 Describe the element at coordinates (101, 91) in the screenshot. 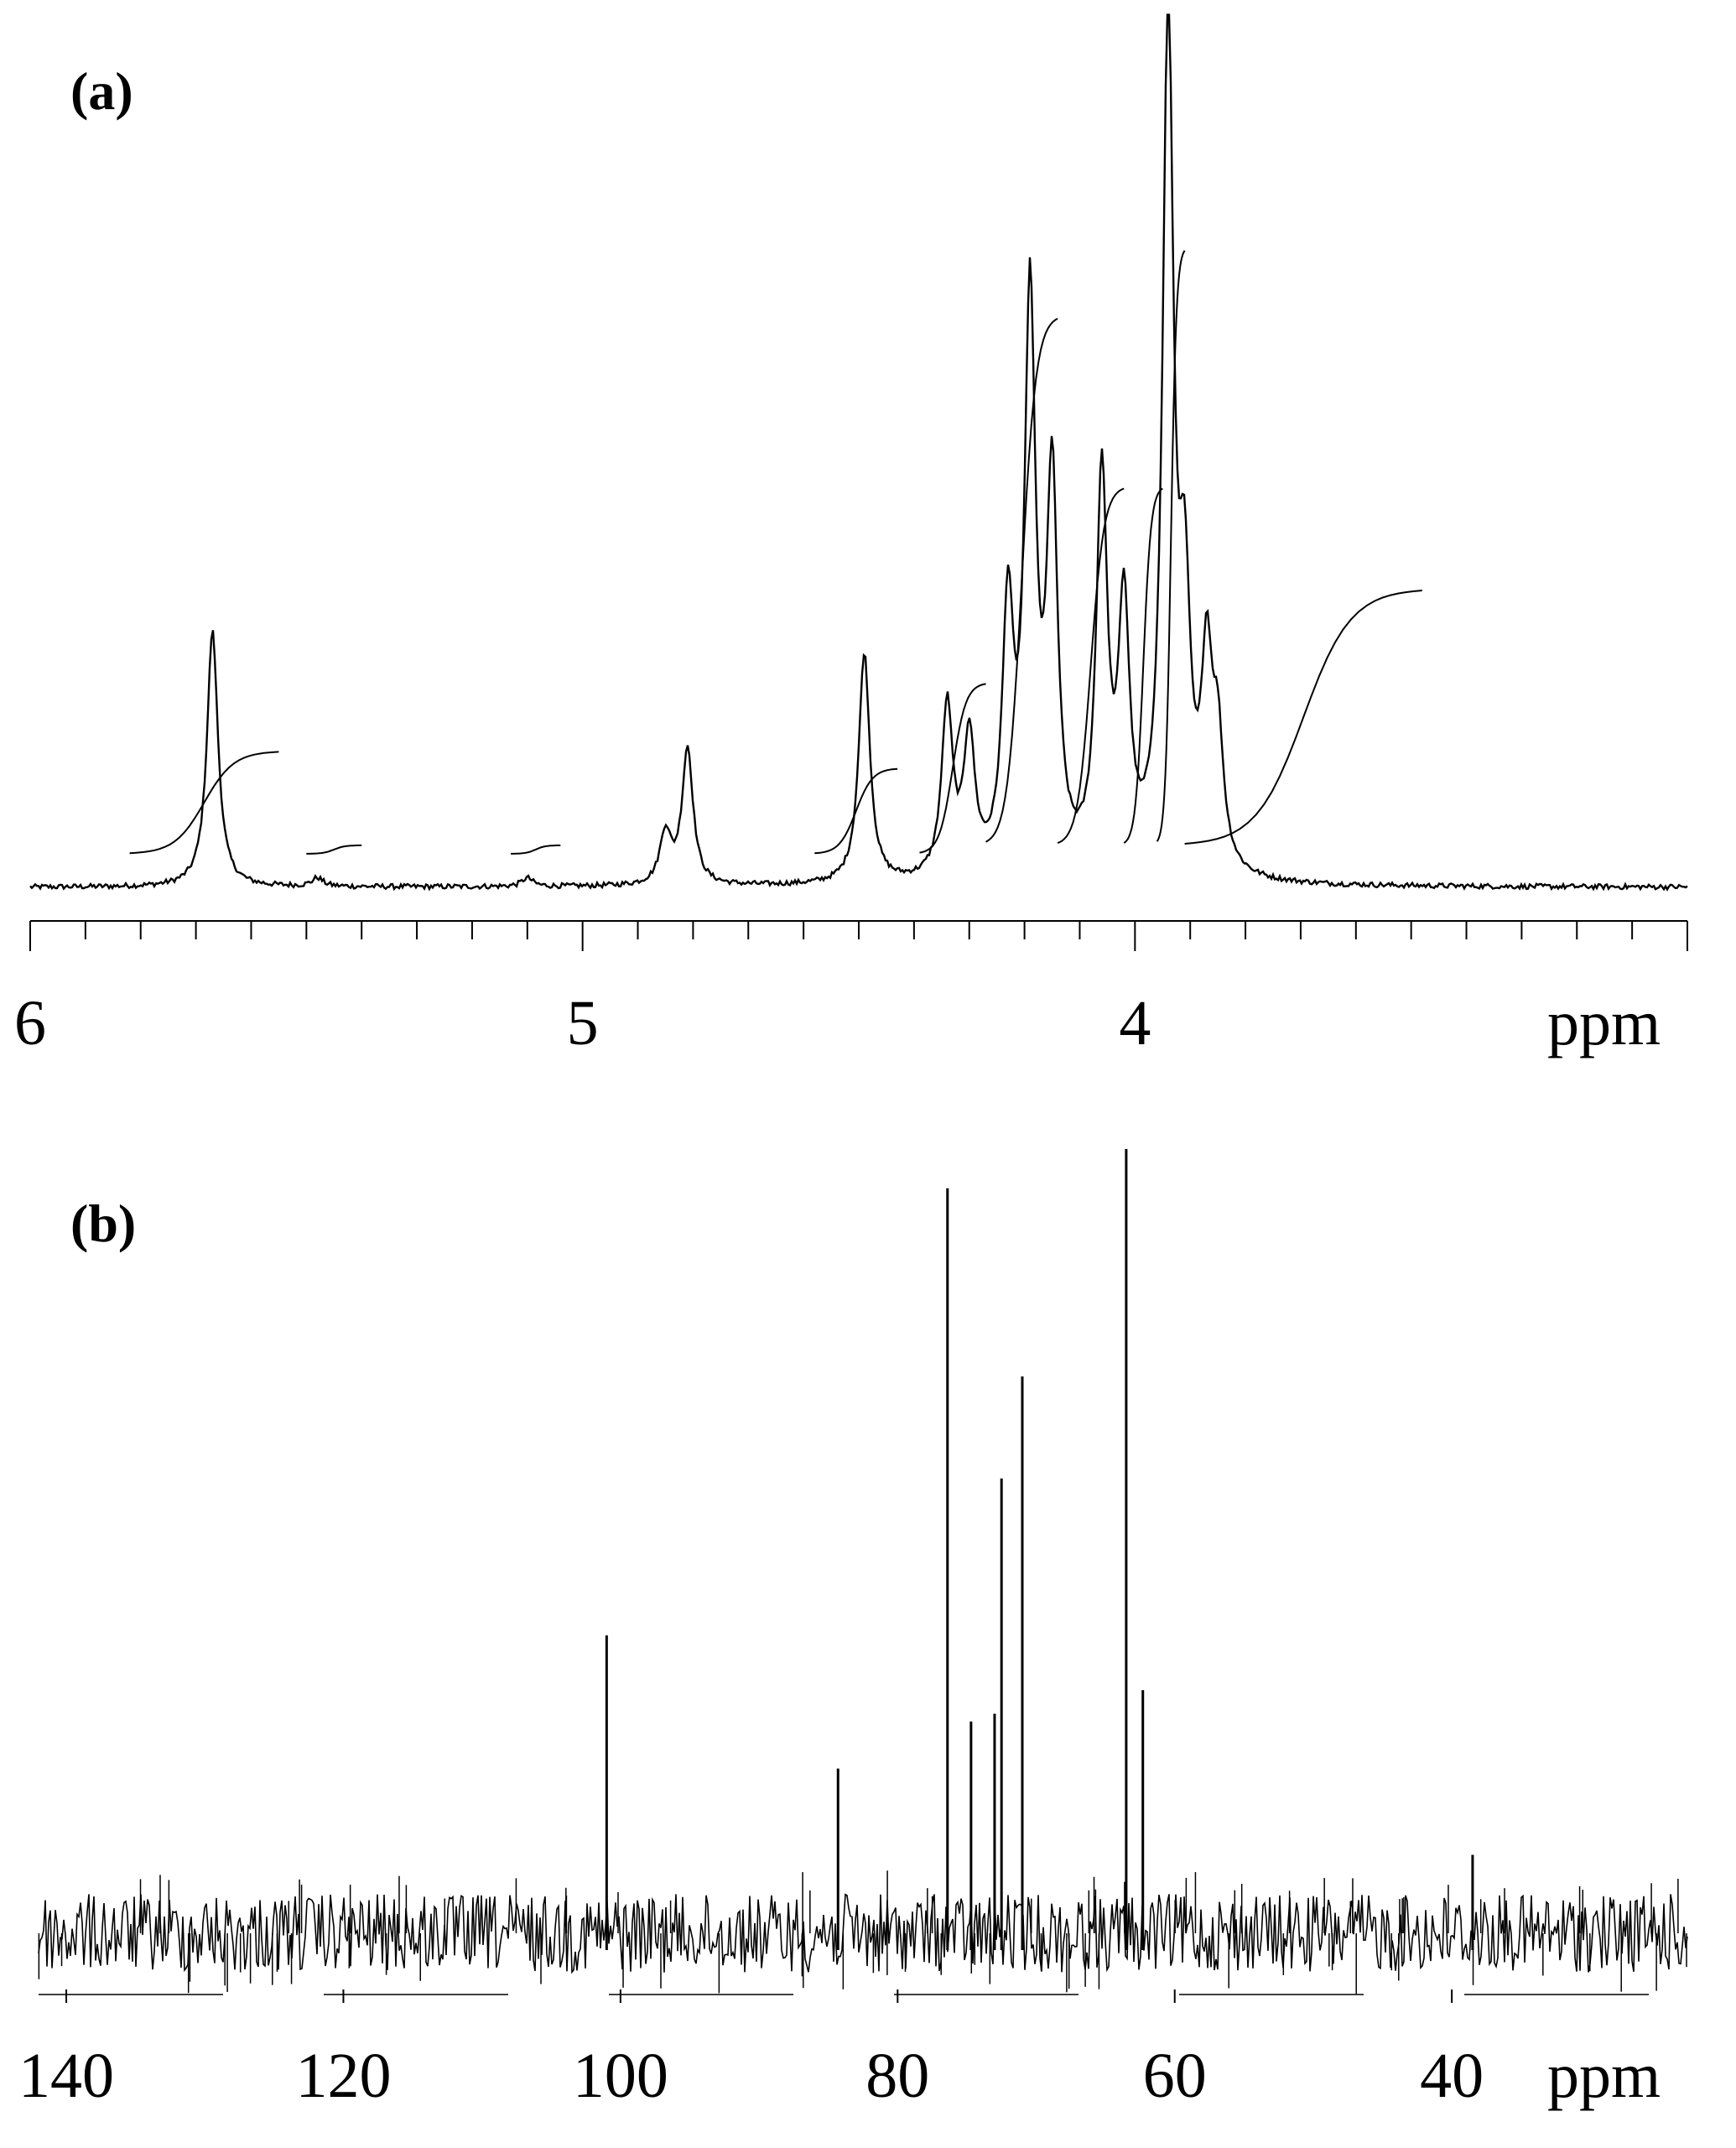

I see `panel-a-label: (a)` at that location.